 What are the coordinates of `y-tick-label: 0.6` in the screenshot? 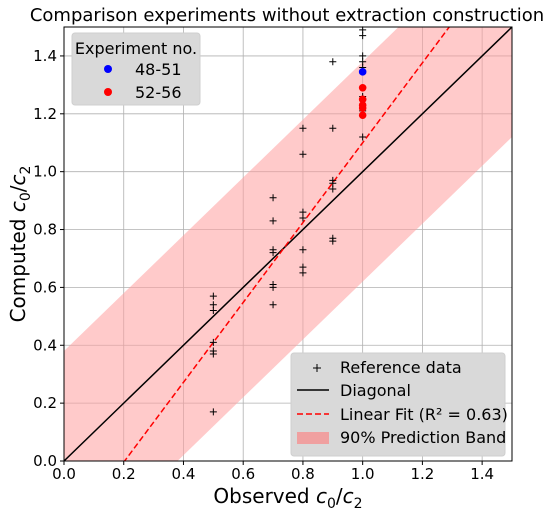 It's located at (45, 287).